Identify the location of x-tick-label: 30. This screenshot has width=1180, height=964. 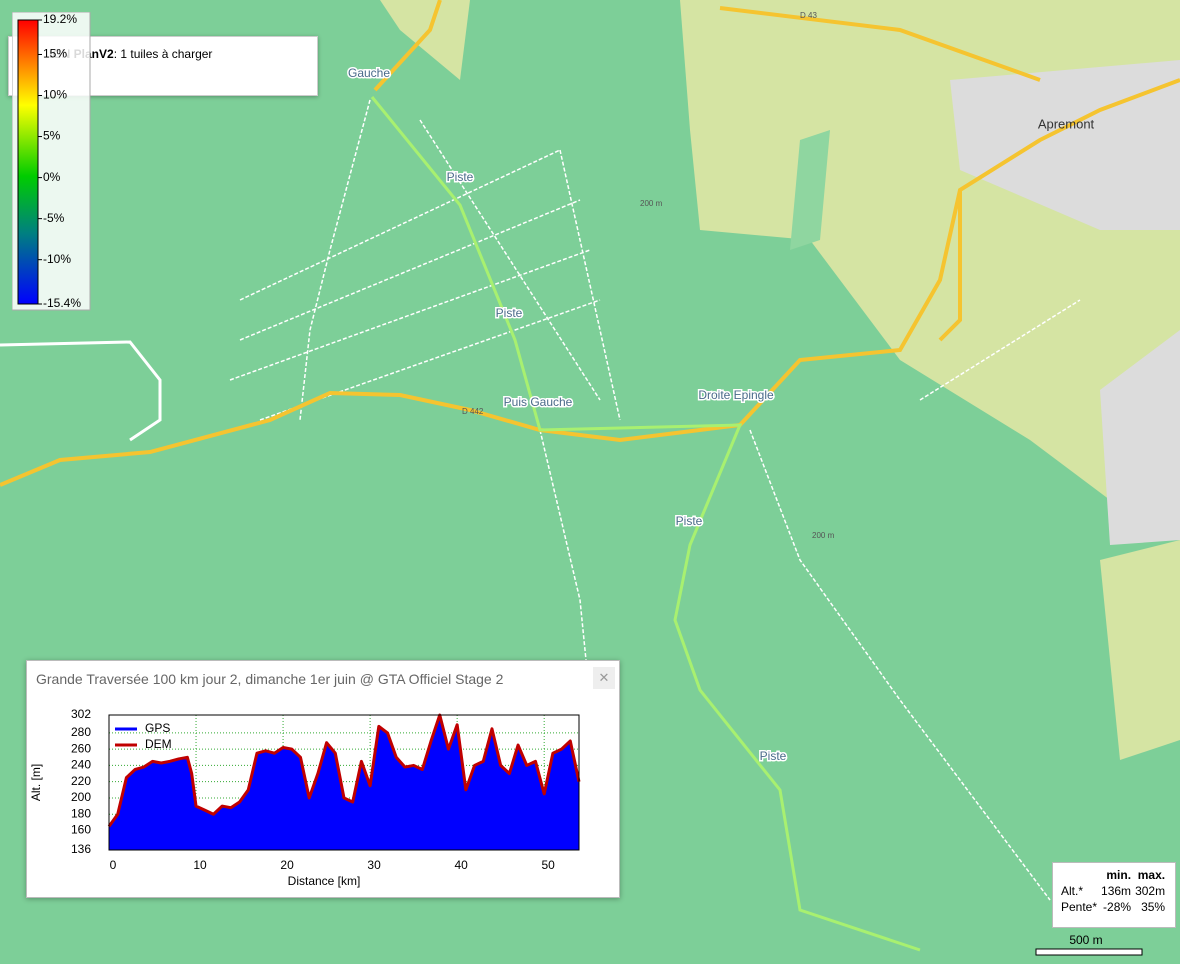
(374, 865).